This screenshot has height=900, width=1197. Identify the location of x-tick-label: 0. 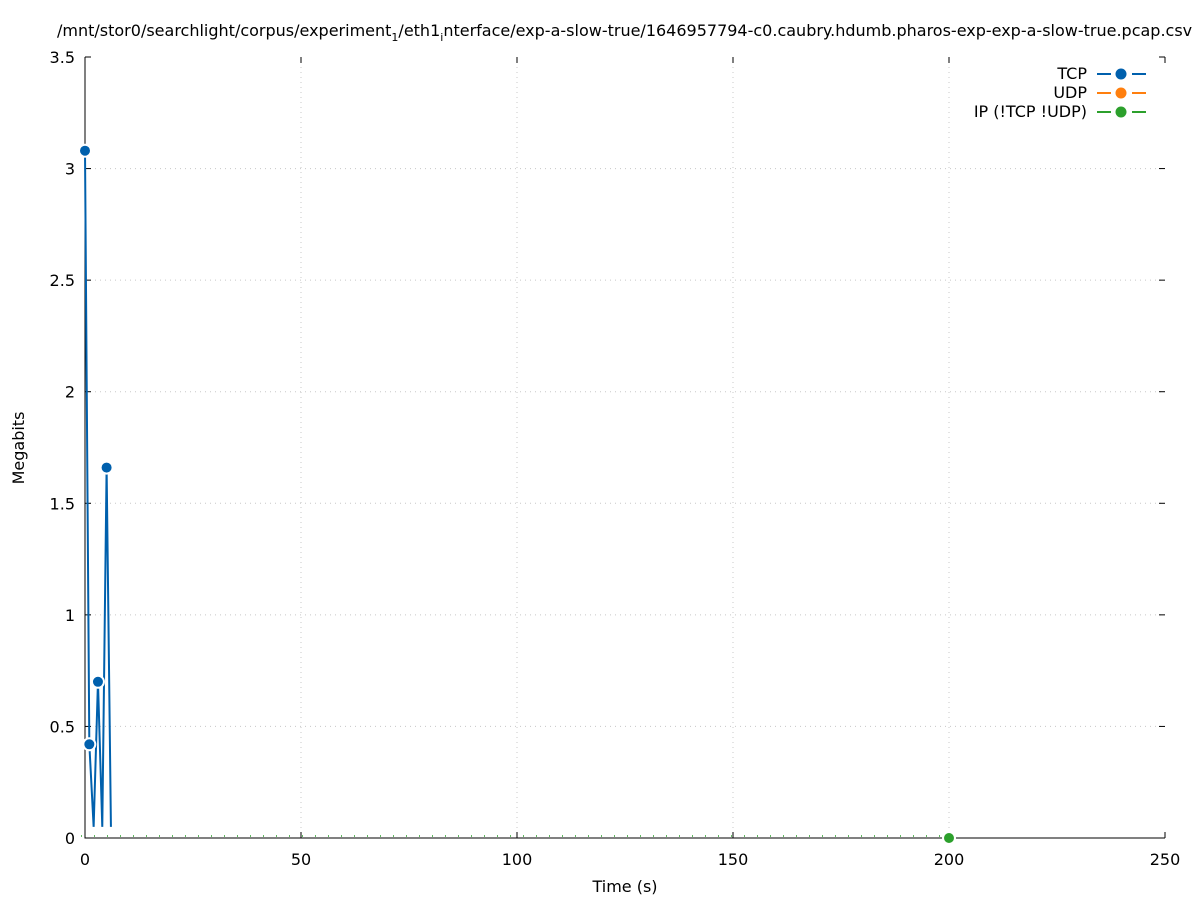
(85, 859).